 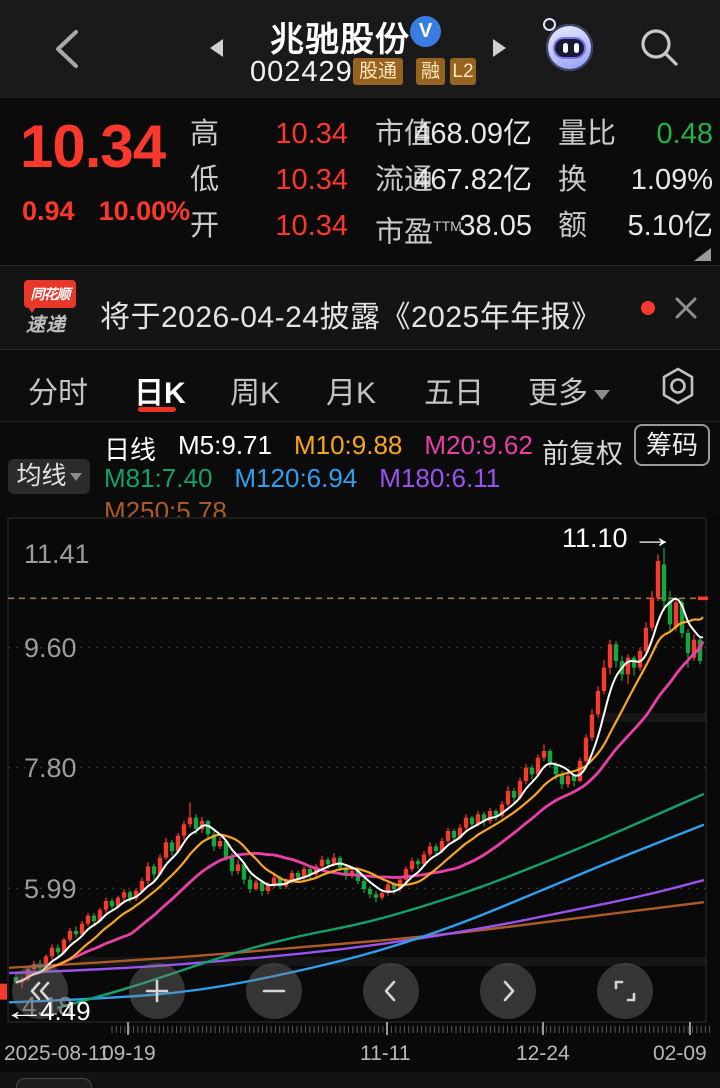 What do you see at coordinates (93, 146) in the screenshot?
I see `last-price: 10.34` at bounding box center [93, 146].